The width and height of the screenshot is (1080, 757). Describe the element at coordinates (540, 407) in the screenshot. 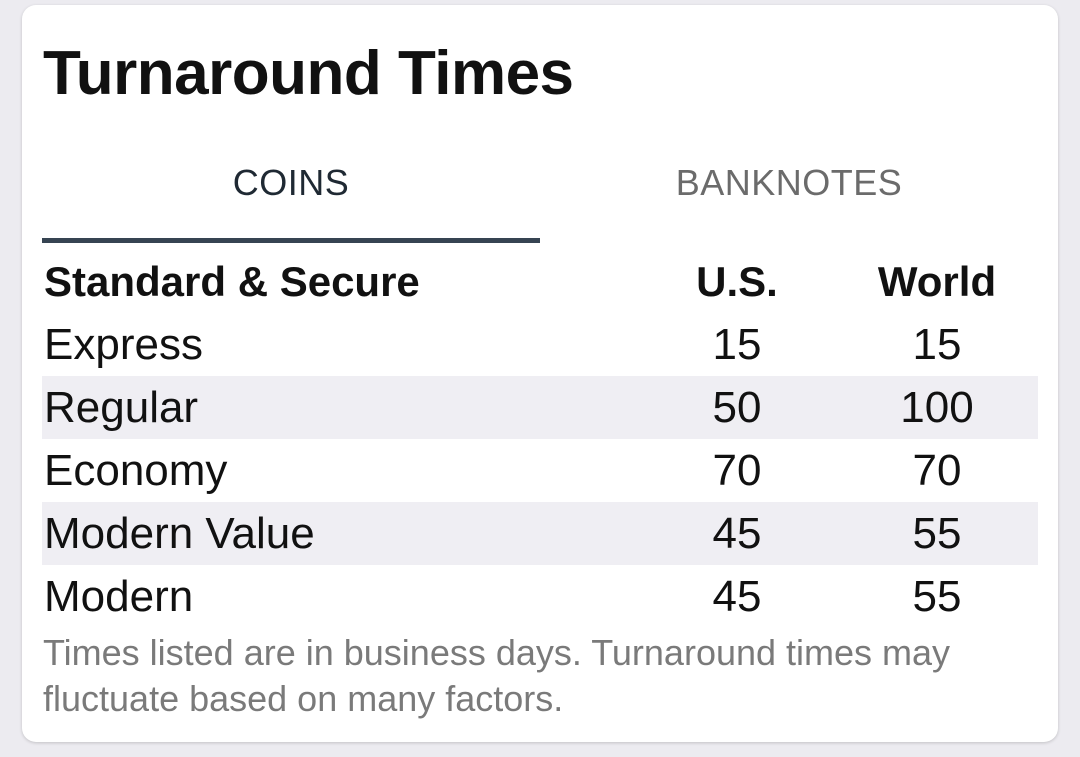

I see `table-row: Regular 50 100` at that location.